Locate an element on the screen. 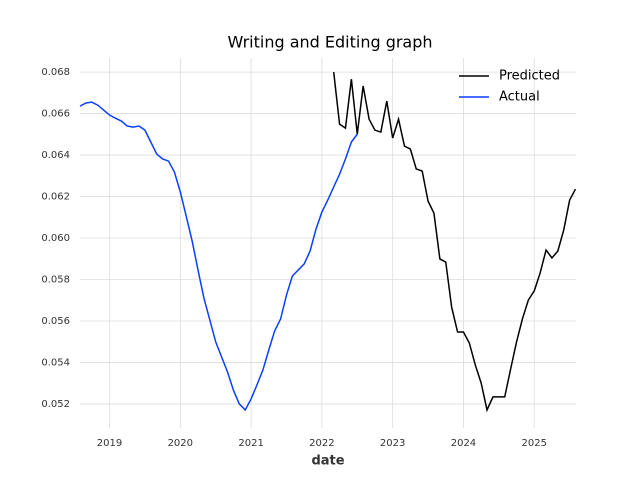  y-tick-label: 0.064 is located at coordinates (55, 155).